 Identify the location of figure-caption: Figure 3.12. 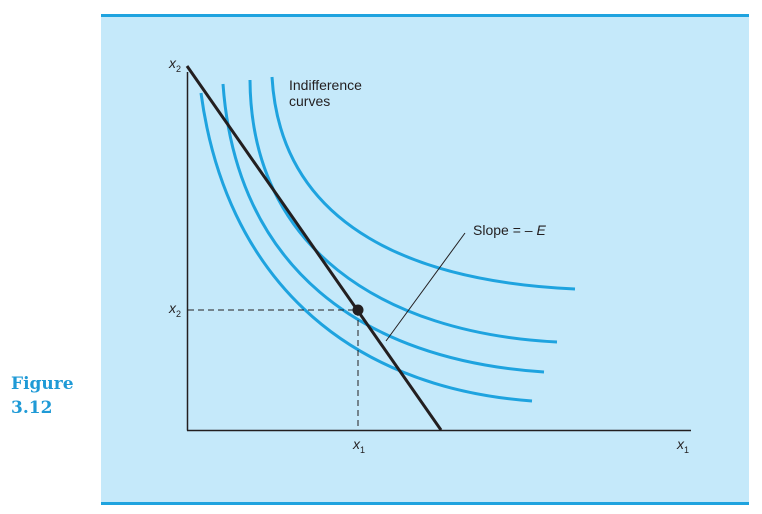
(51, 396).